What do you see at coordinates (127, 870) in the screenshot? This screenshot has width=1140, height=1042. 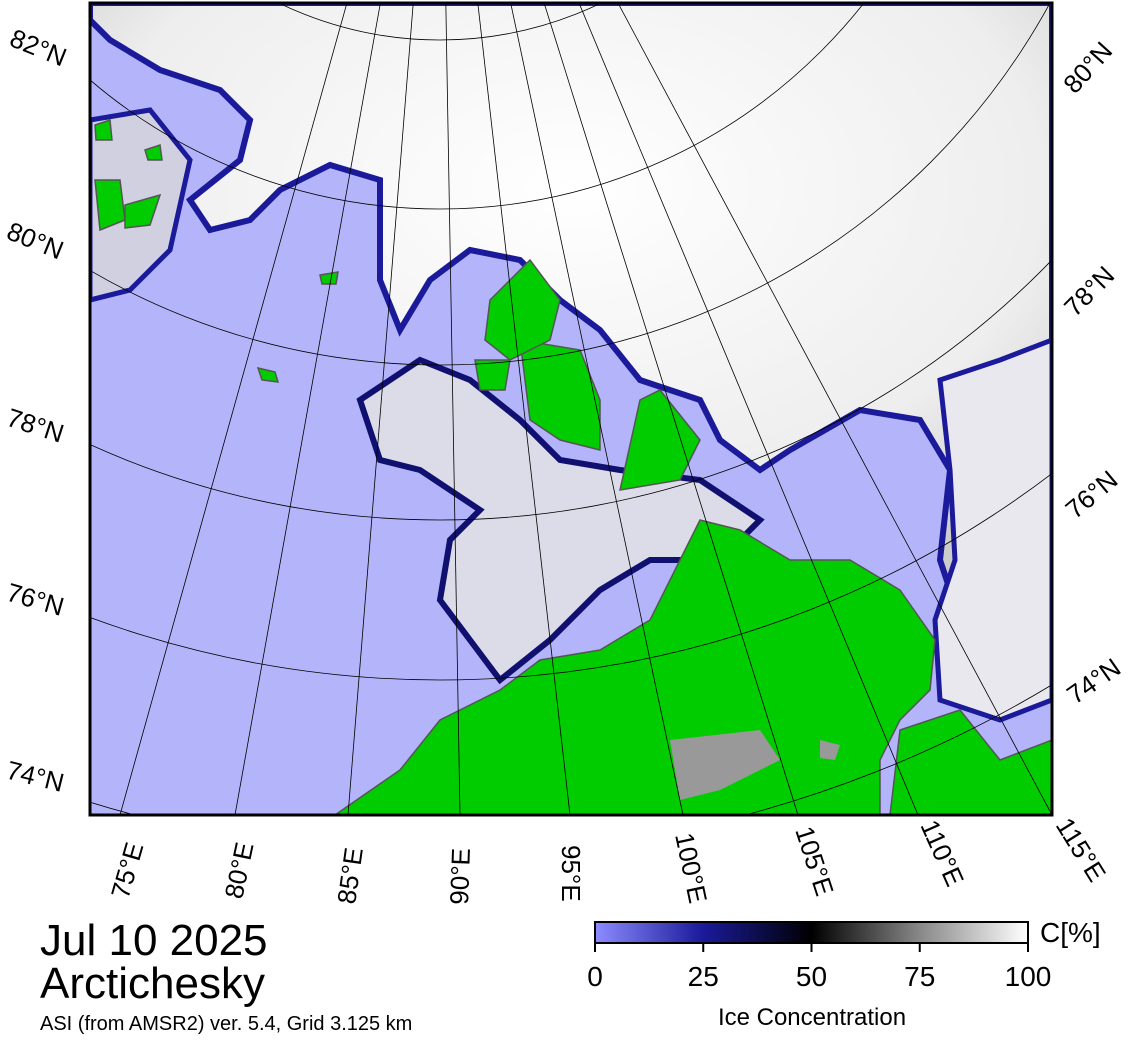 I see `lon-label: 75°E` at bounding box center [127, 870].